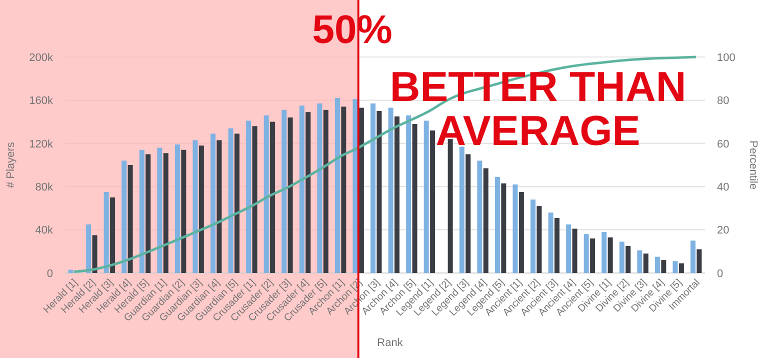 The image size is (768, 358). Describe the element at coordinates (723, 187) in the screenshot. I see `y2-tick-label: 40` at that location.